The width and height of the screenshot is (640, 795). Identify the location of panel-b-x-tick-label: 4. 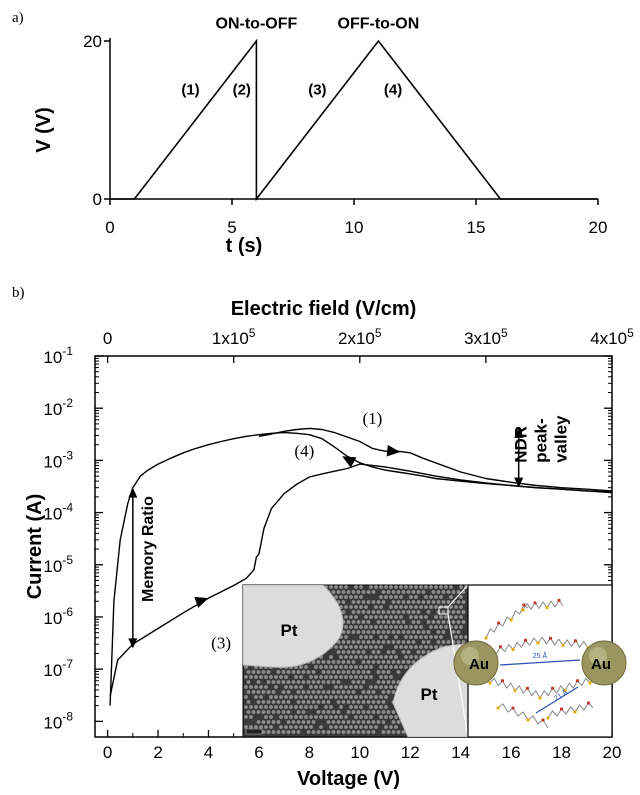
(208, 752).